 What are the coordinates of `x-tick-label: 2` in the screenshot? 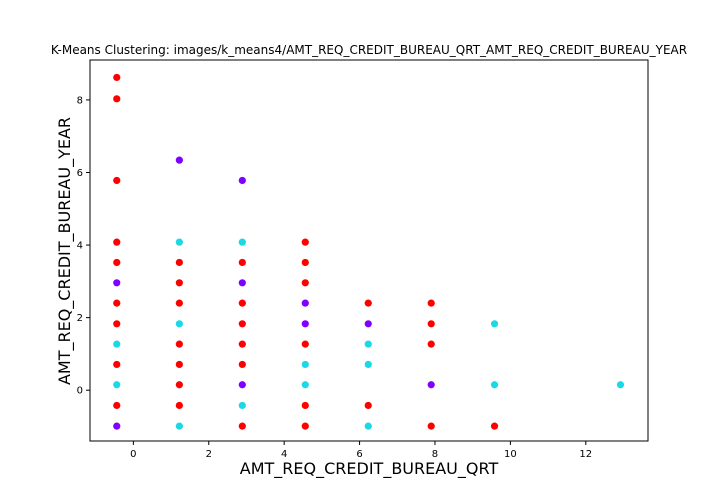 It's located at (209, 454).